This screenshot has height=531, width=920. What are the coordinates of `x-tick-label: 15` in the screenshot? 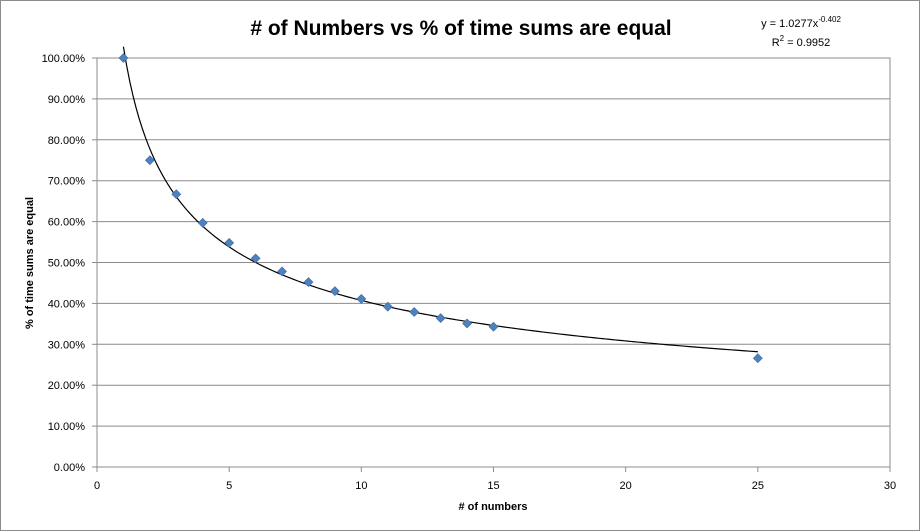 It's located at (493, 486).